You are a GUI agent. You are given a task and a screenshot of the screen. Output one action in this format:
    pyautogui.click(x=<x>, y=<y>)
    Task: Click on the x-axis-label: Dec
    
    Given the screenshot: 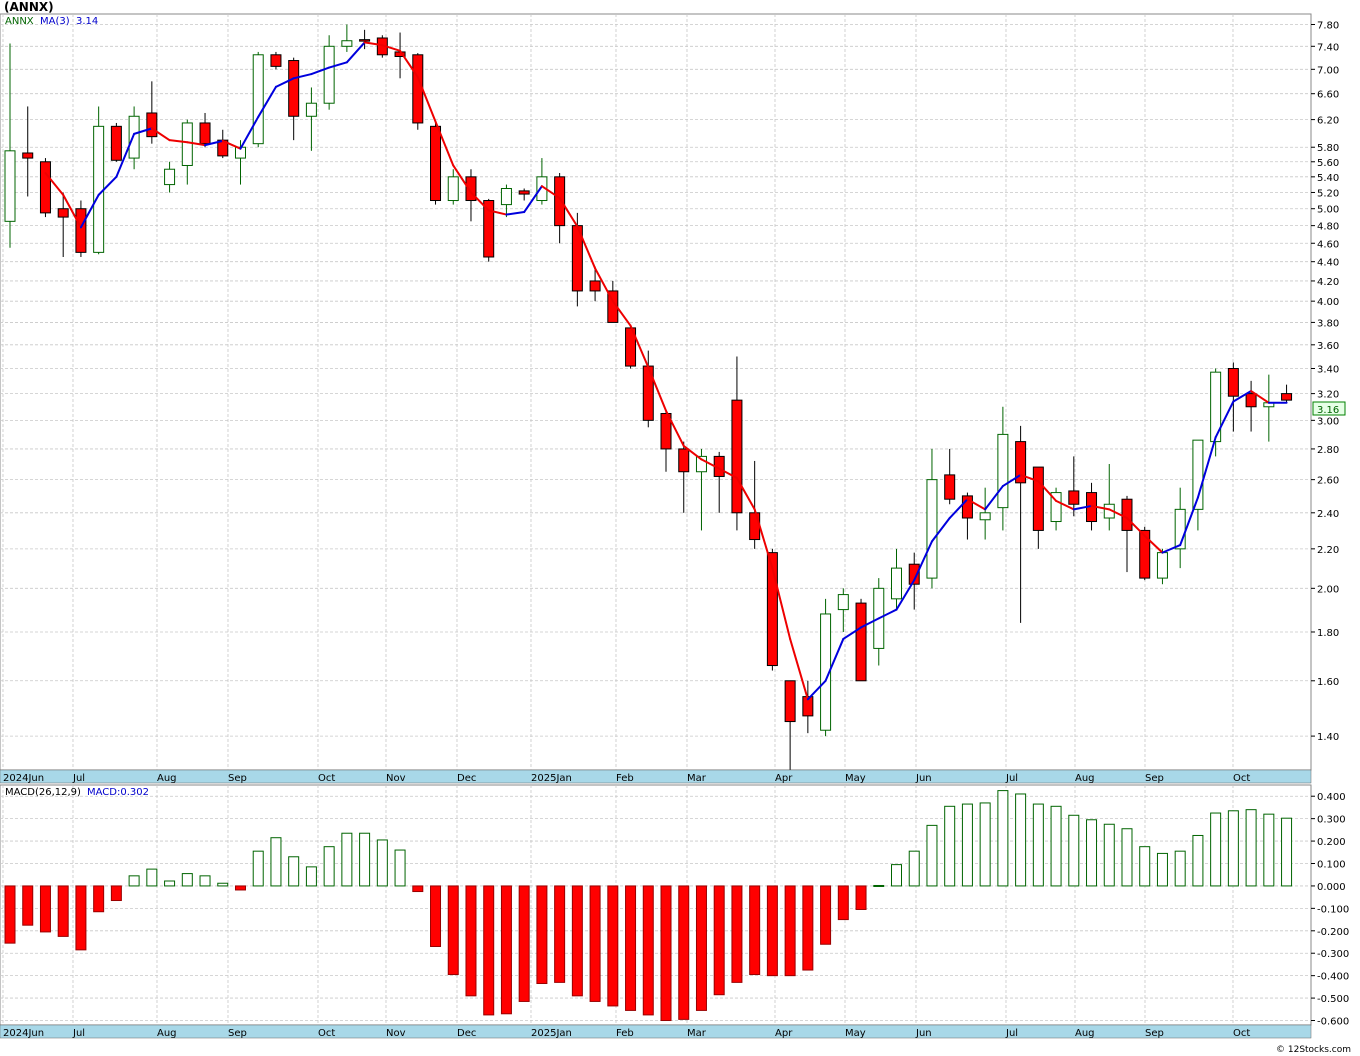 What is the action you would take?
    pyautogui.click(x=466, y=778)
    